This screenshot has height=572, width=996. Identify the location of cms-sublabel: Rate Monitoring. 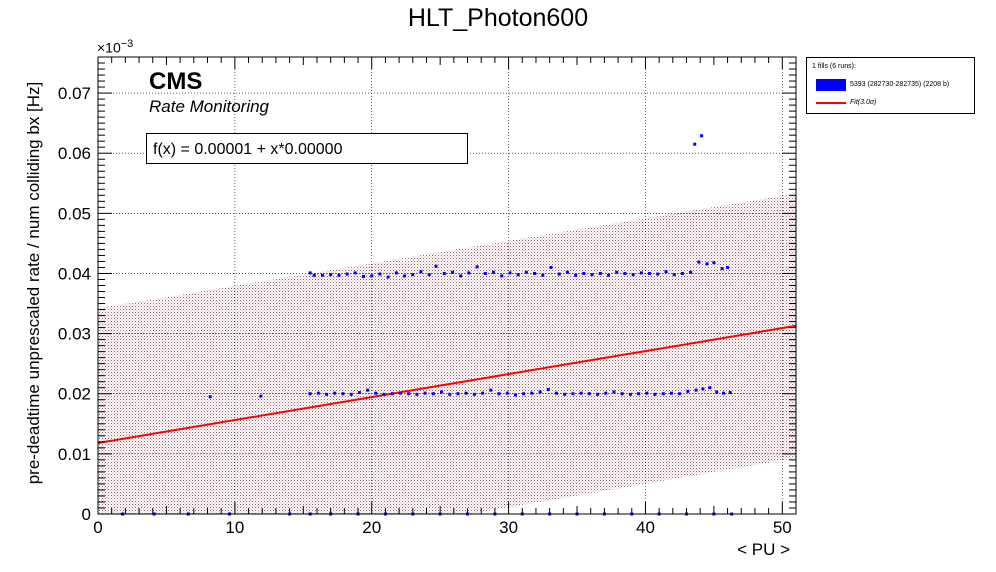
(209, 106).